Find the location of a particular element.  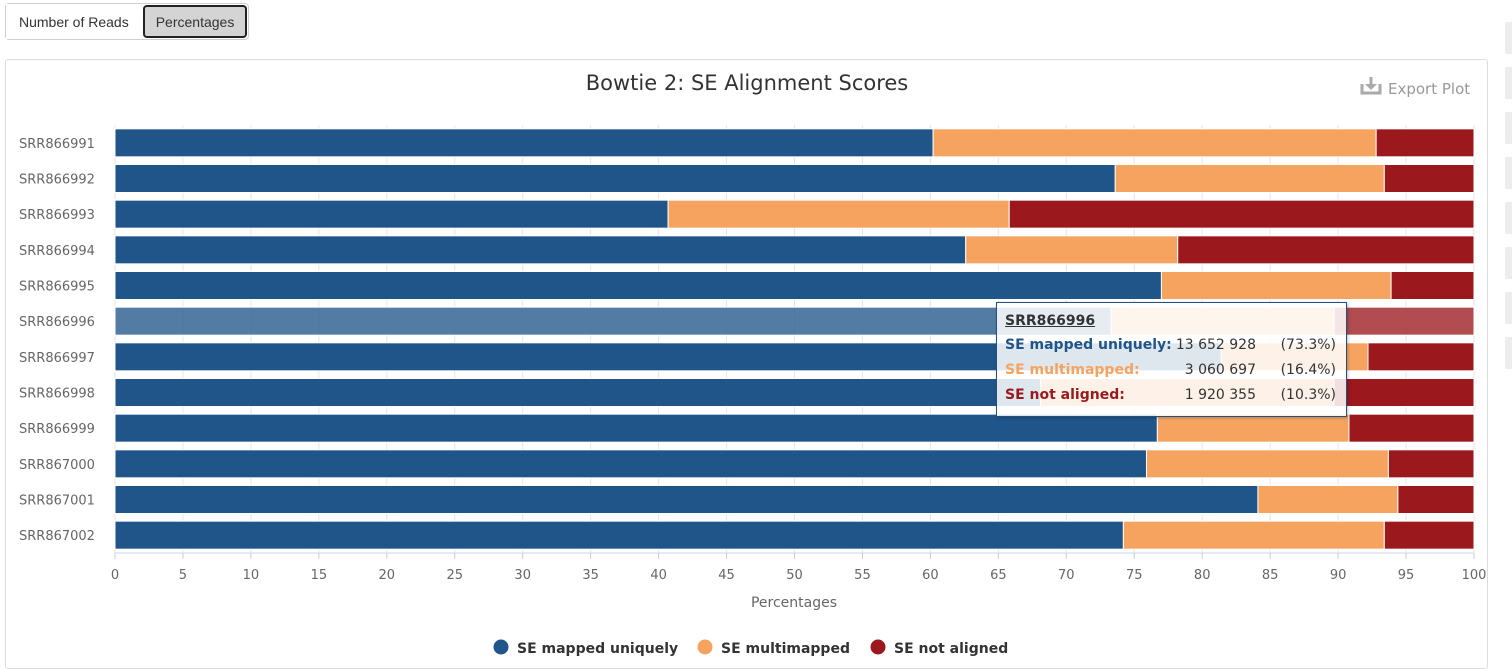

x-tick-label: 100 is located at coordinates (1474, 575).